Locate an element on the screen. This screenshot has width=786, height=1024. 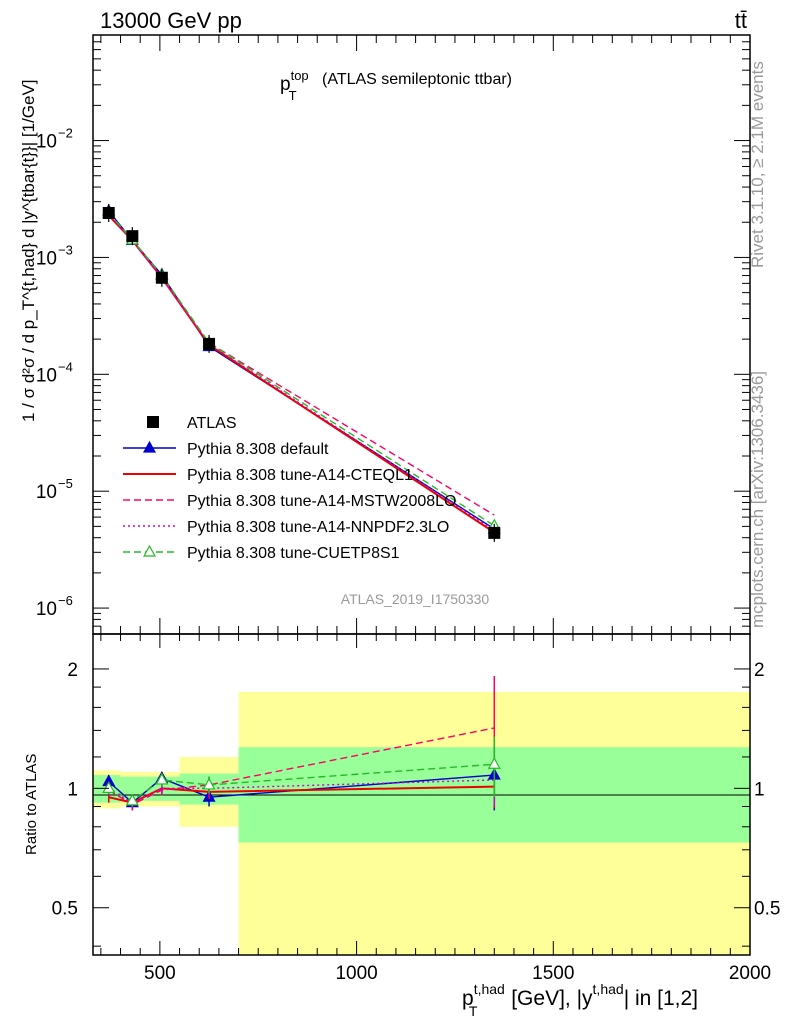
mcplots-label: mcplots.cern.ch [arXiv:1306.3436] is located at coordinates (757, 499).